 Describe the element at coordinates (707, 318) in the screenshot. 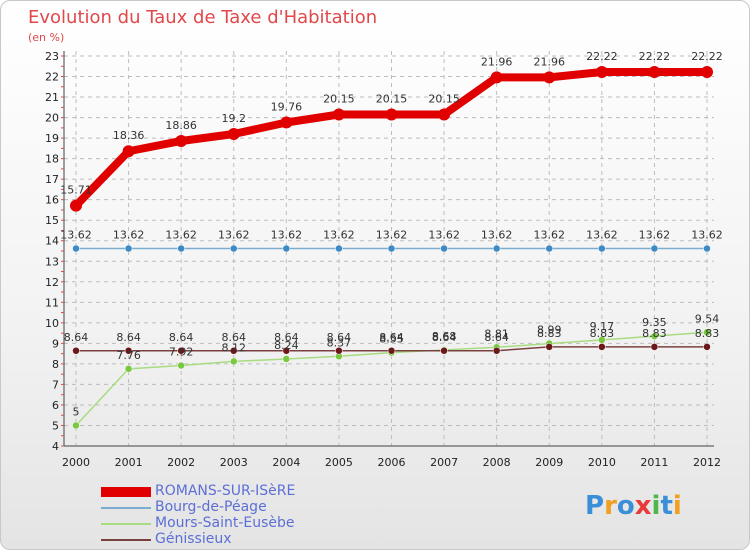

I see `data-label-2-2012: 9.54` at that location.